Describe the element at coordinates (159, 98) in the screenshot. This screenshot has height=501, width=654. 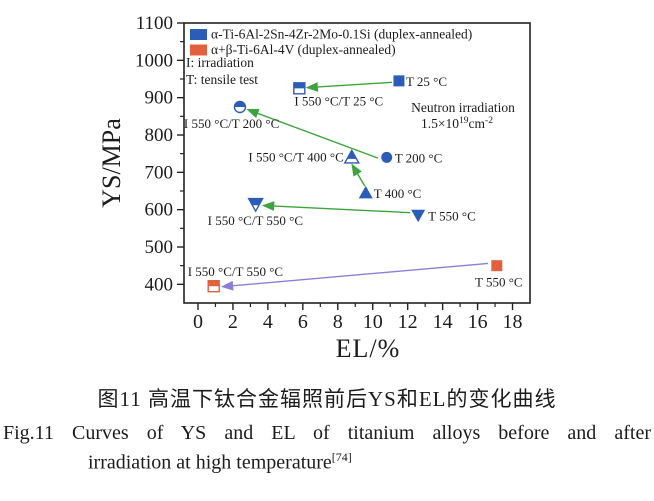
I see `y-tick-label: 900` at that location.